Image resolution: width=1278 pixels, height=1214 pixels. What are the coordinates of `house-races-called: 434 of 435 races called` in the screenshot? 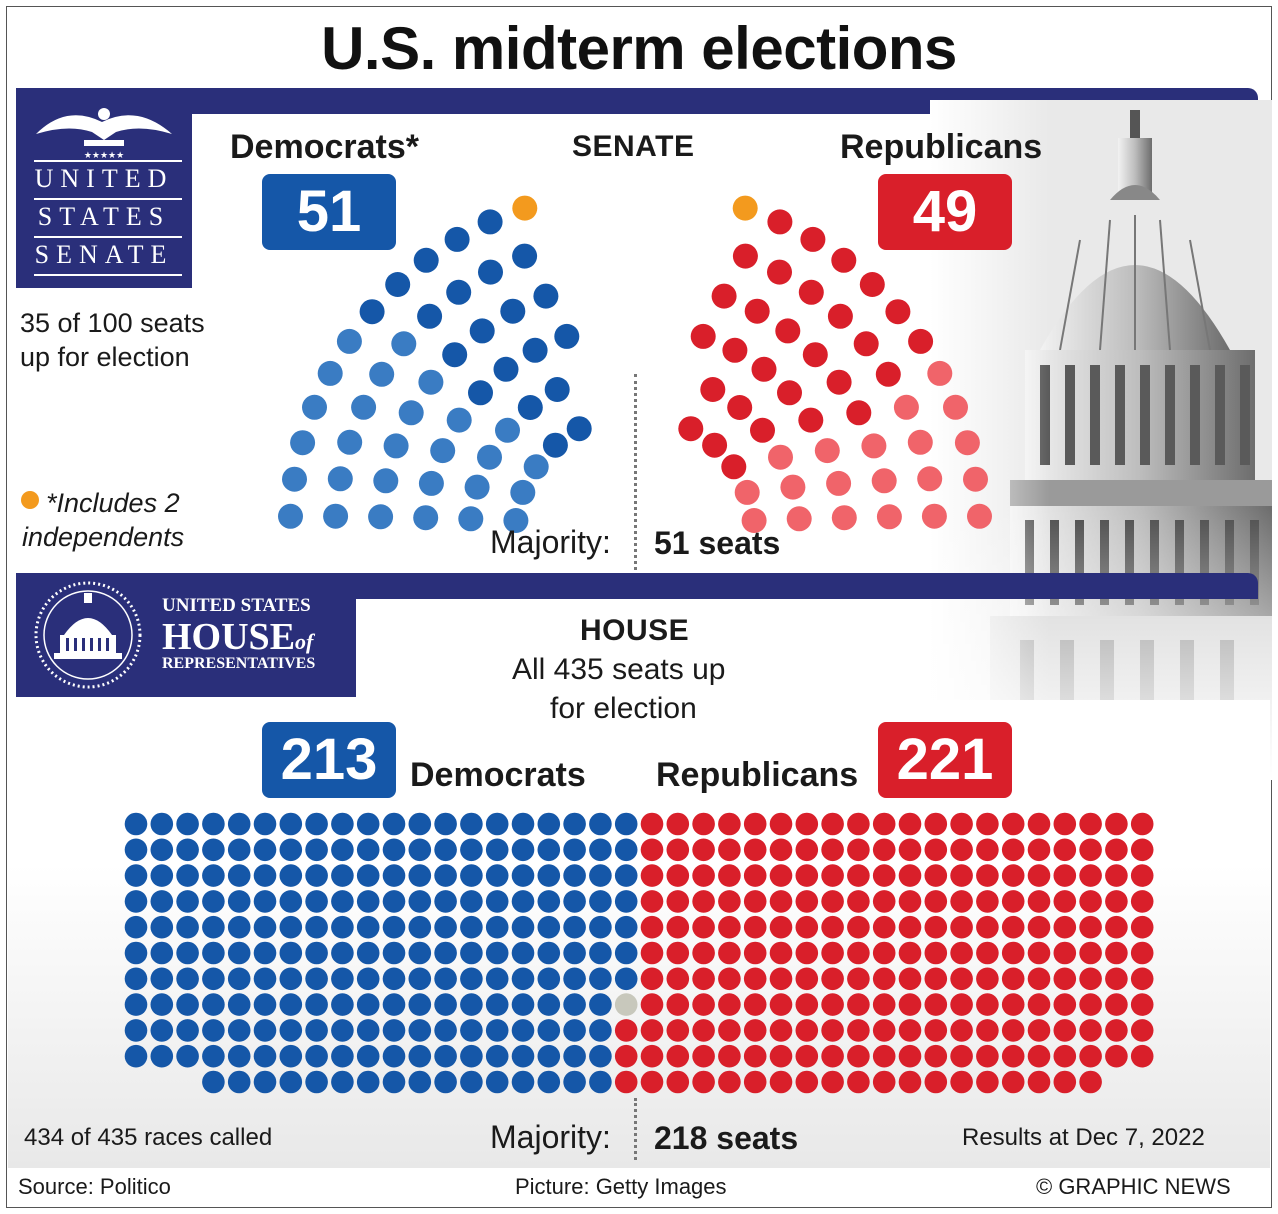 It's located at (148, 1137).